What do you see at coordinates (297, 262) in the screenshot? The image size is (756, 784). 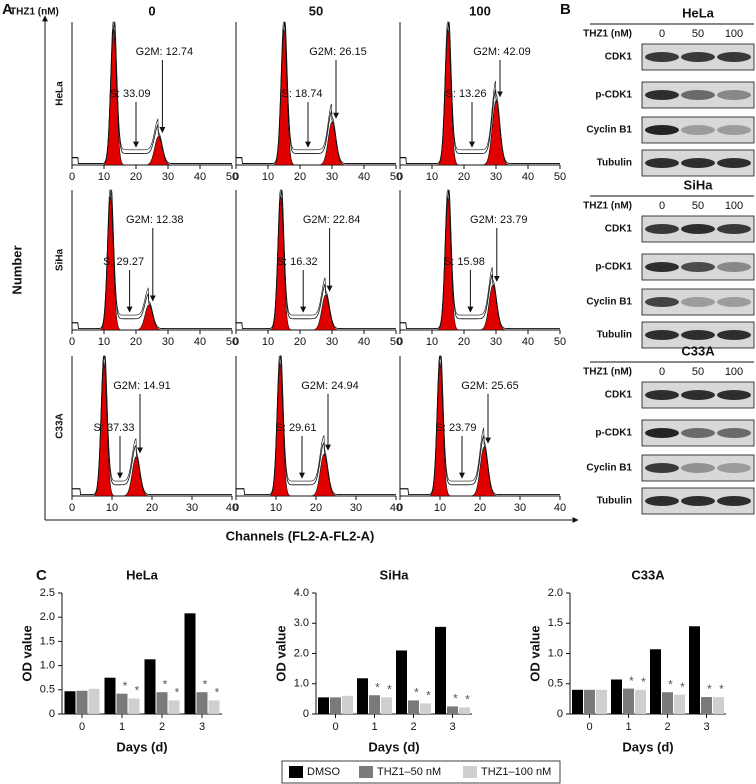 I see `s-annotation: S: 16.32` at bounding box center [297, 262].